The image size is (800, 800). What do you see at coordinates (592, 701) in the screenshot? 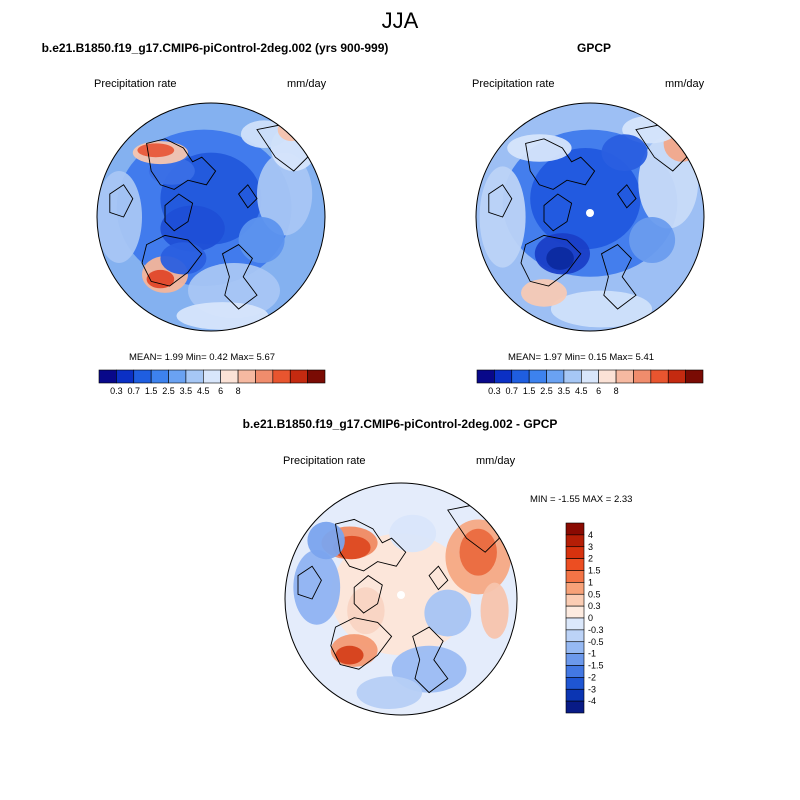
I see `colorbar-tick-label: -4` at bounding box center [592, 701].